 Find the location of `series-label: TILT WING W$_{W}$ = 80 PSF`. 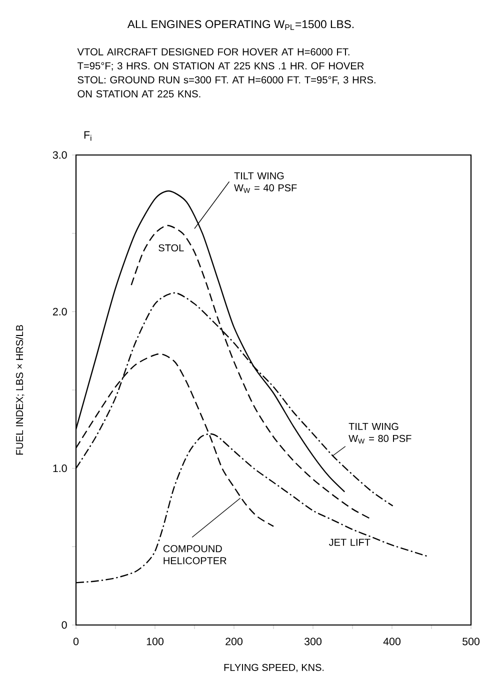

series-label: TILT WING W$_{W}$ = 80 PSF is located at coordinates (380, 433).